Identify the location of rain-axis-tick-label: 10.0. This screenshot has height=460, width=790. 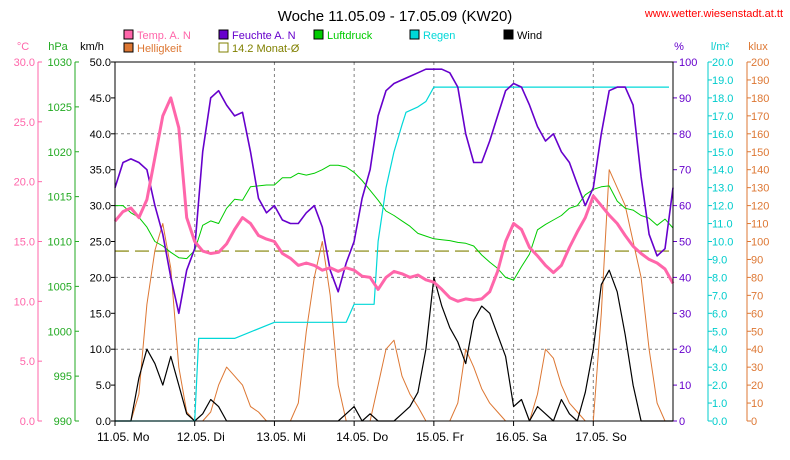
(722, 243).